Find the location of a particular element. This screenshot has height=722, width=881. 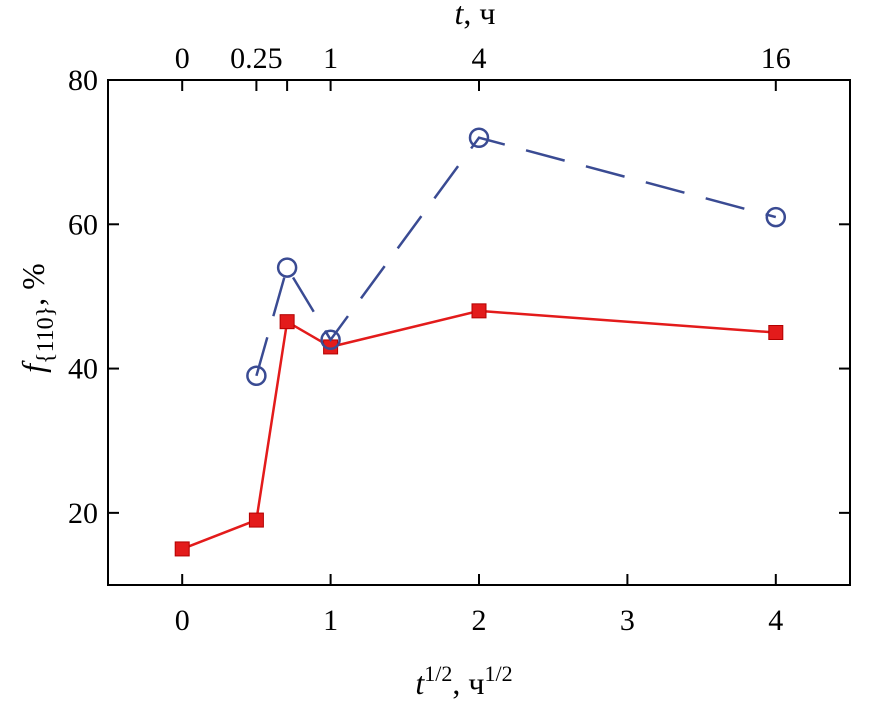

x-axis-label-unit-sup: 1/2 is located at coordinates (498, 673).